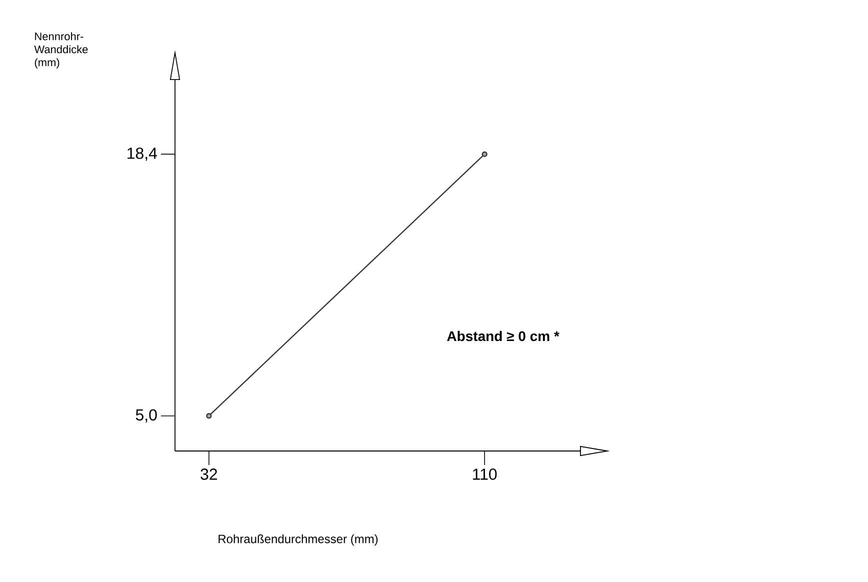  Describe the element at coordinates (142, 154) in the screenshot. I see `y-tick-label: 18,4` at that location.